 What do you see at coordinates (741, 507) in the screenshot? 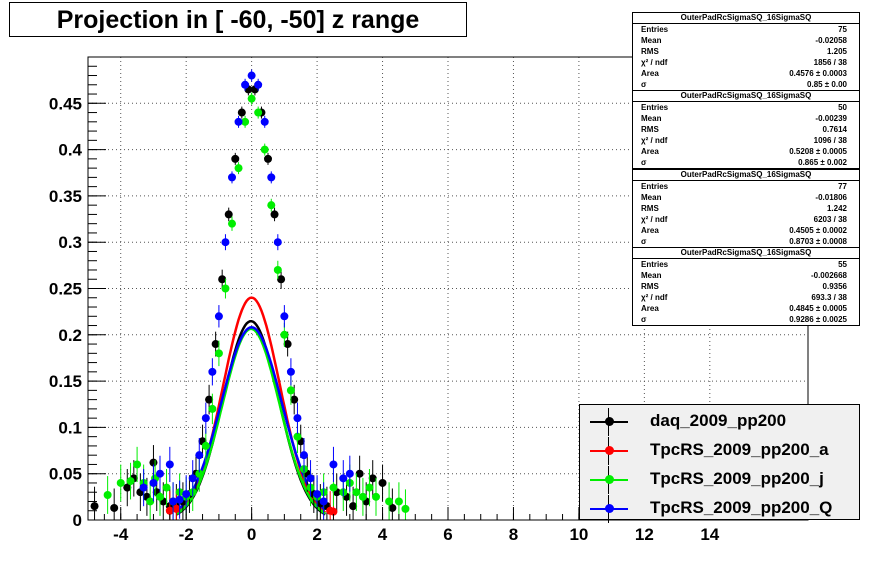
I see `legend-label: TpcRS_2009_pp200_Q` at bounding box center [741, 507].